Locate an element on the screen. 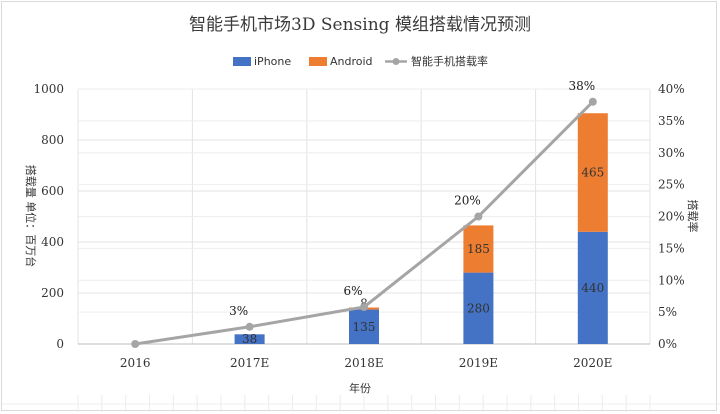  y2-tick-label: 40% is located at coordinates (671, 89).